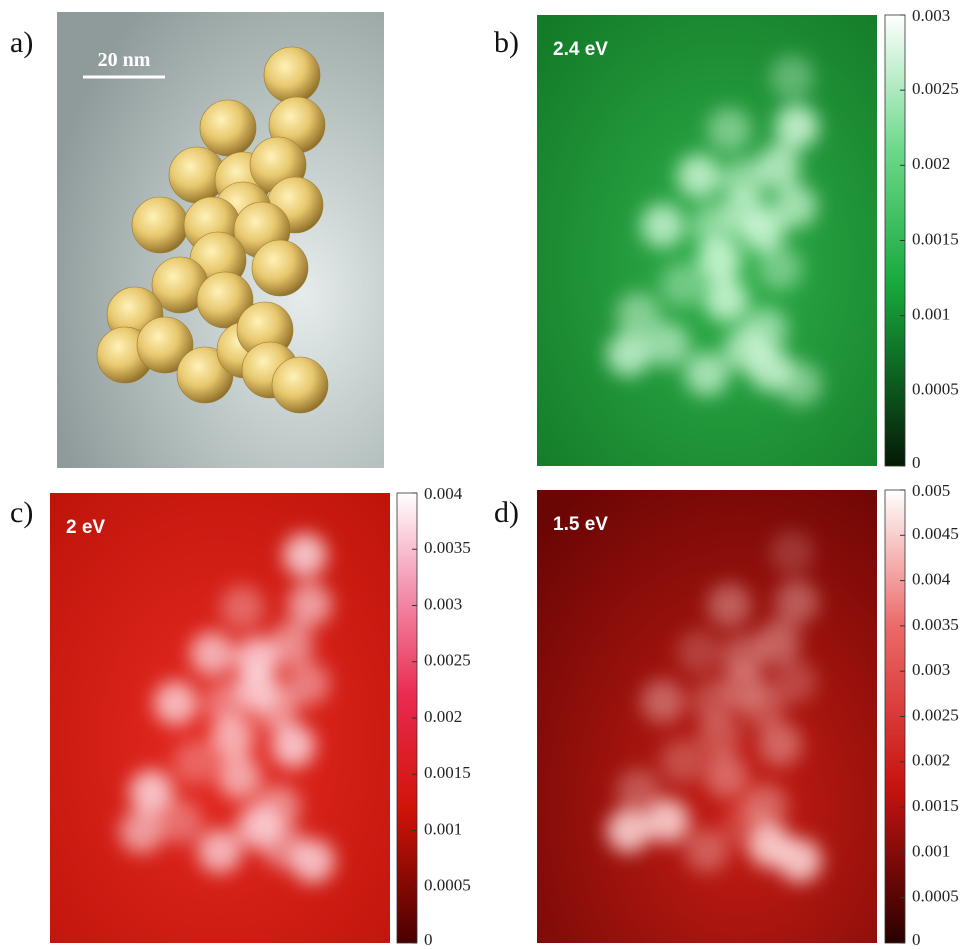 The image size is (978, 950). I want to click on colorbar-tick-label: 0.005, so click(931, 490).